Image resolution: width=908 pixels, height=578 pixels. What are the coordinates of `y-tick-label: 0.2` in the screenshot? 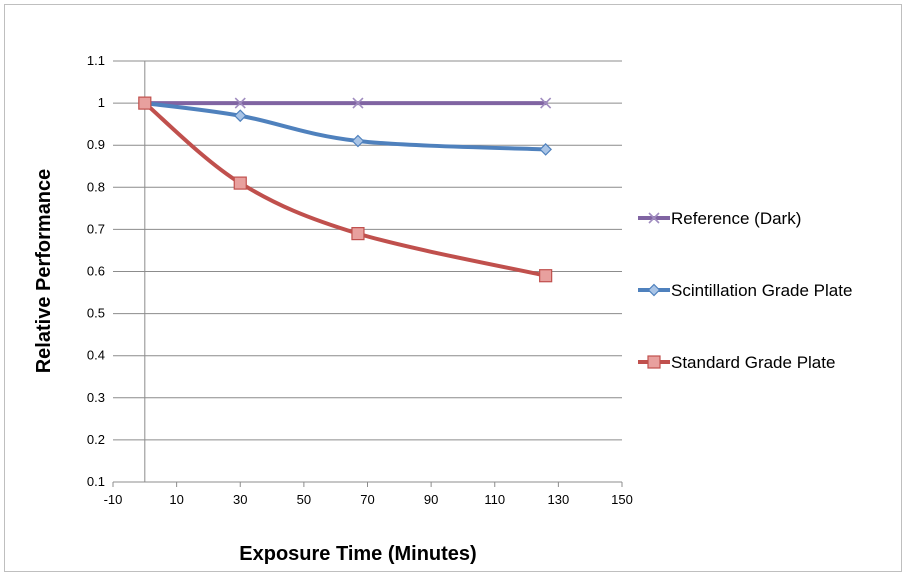 It's located at (96, 439).